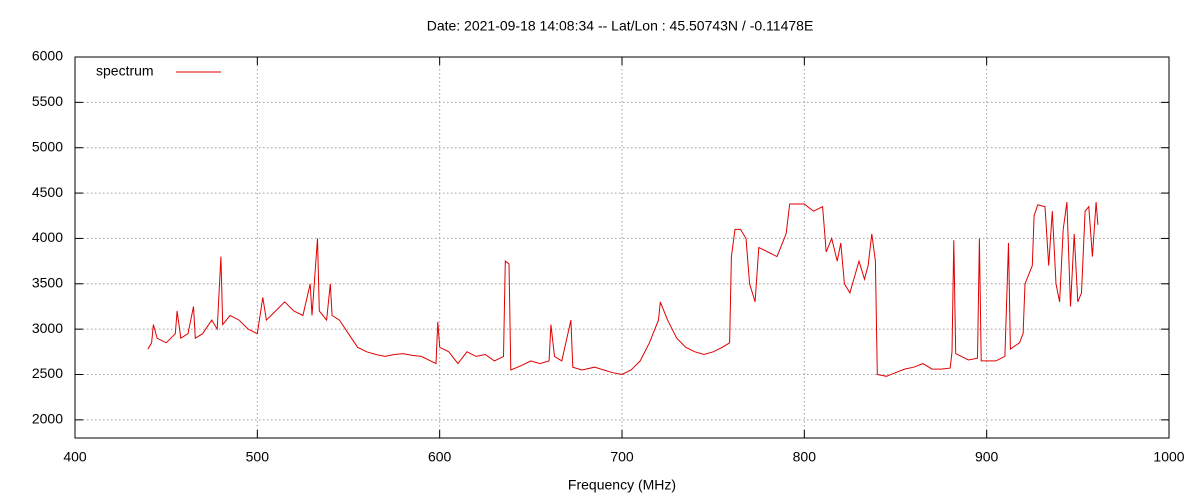 This screenshot has width=1200, height=500. What do you see at coordinates (987, 457) in the screenshot?
I see `x-tick-label: 900` at bounding box center [987, 457].